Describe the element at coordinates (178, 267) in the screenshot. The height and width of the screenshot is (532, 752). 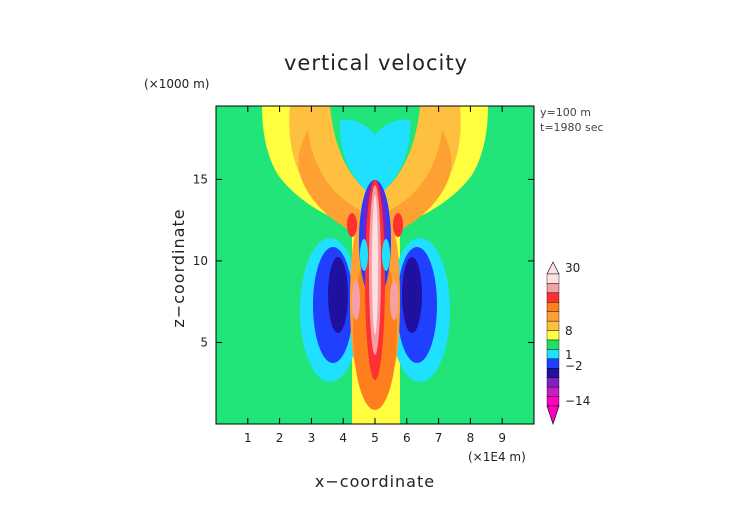
I see `y-axis-label: z−coordinate` at that location.